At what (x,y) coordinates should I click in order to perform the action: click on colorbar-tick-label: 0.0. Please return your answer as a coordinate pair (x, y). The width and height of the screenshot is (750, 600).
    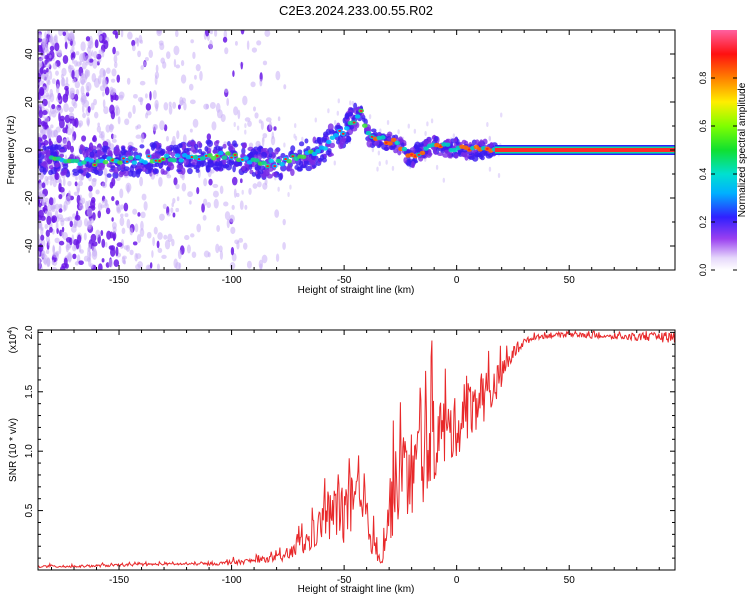
    Looking at the image, I should click on (703, 270).